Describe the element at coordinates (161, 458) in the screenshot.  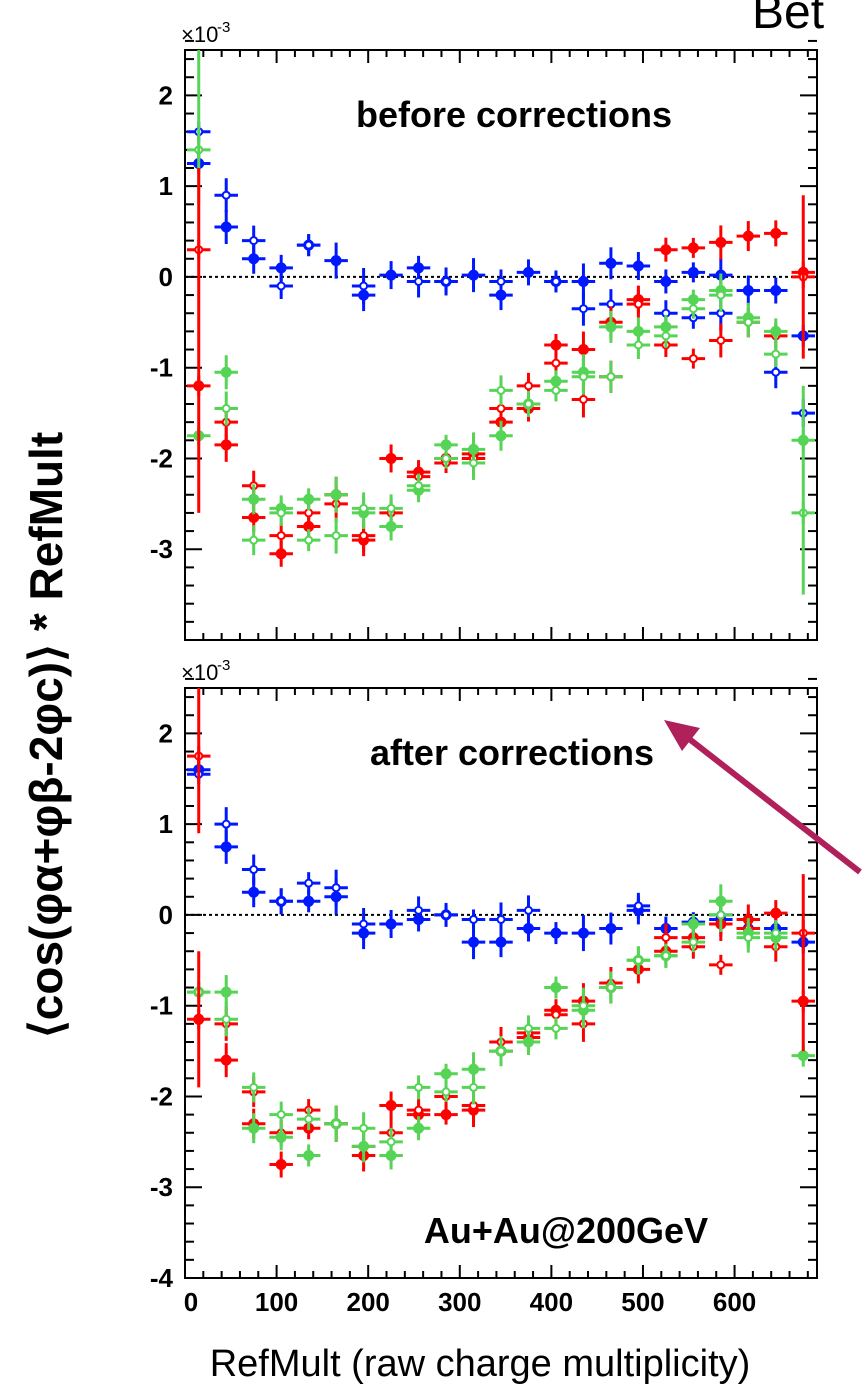
I see `y-tick-label: -2` at that location.